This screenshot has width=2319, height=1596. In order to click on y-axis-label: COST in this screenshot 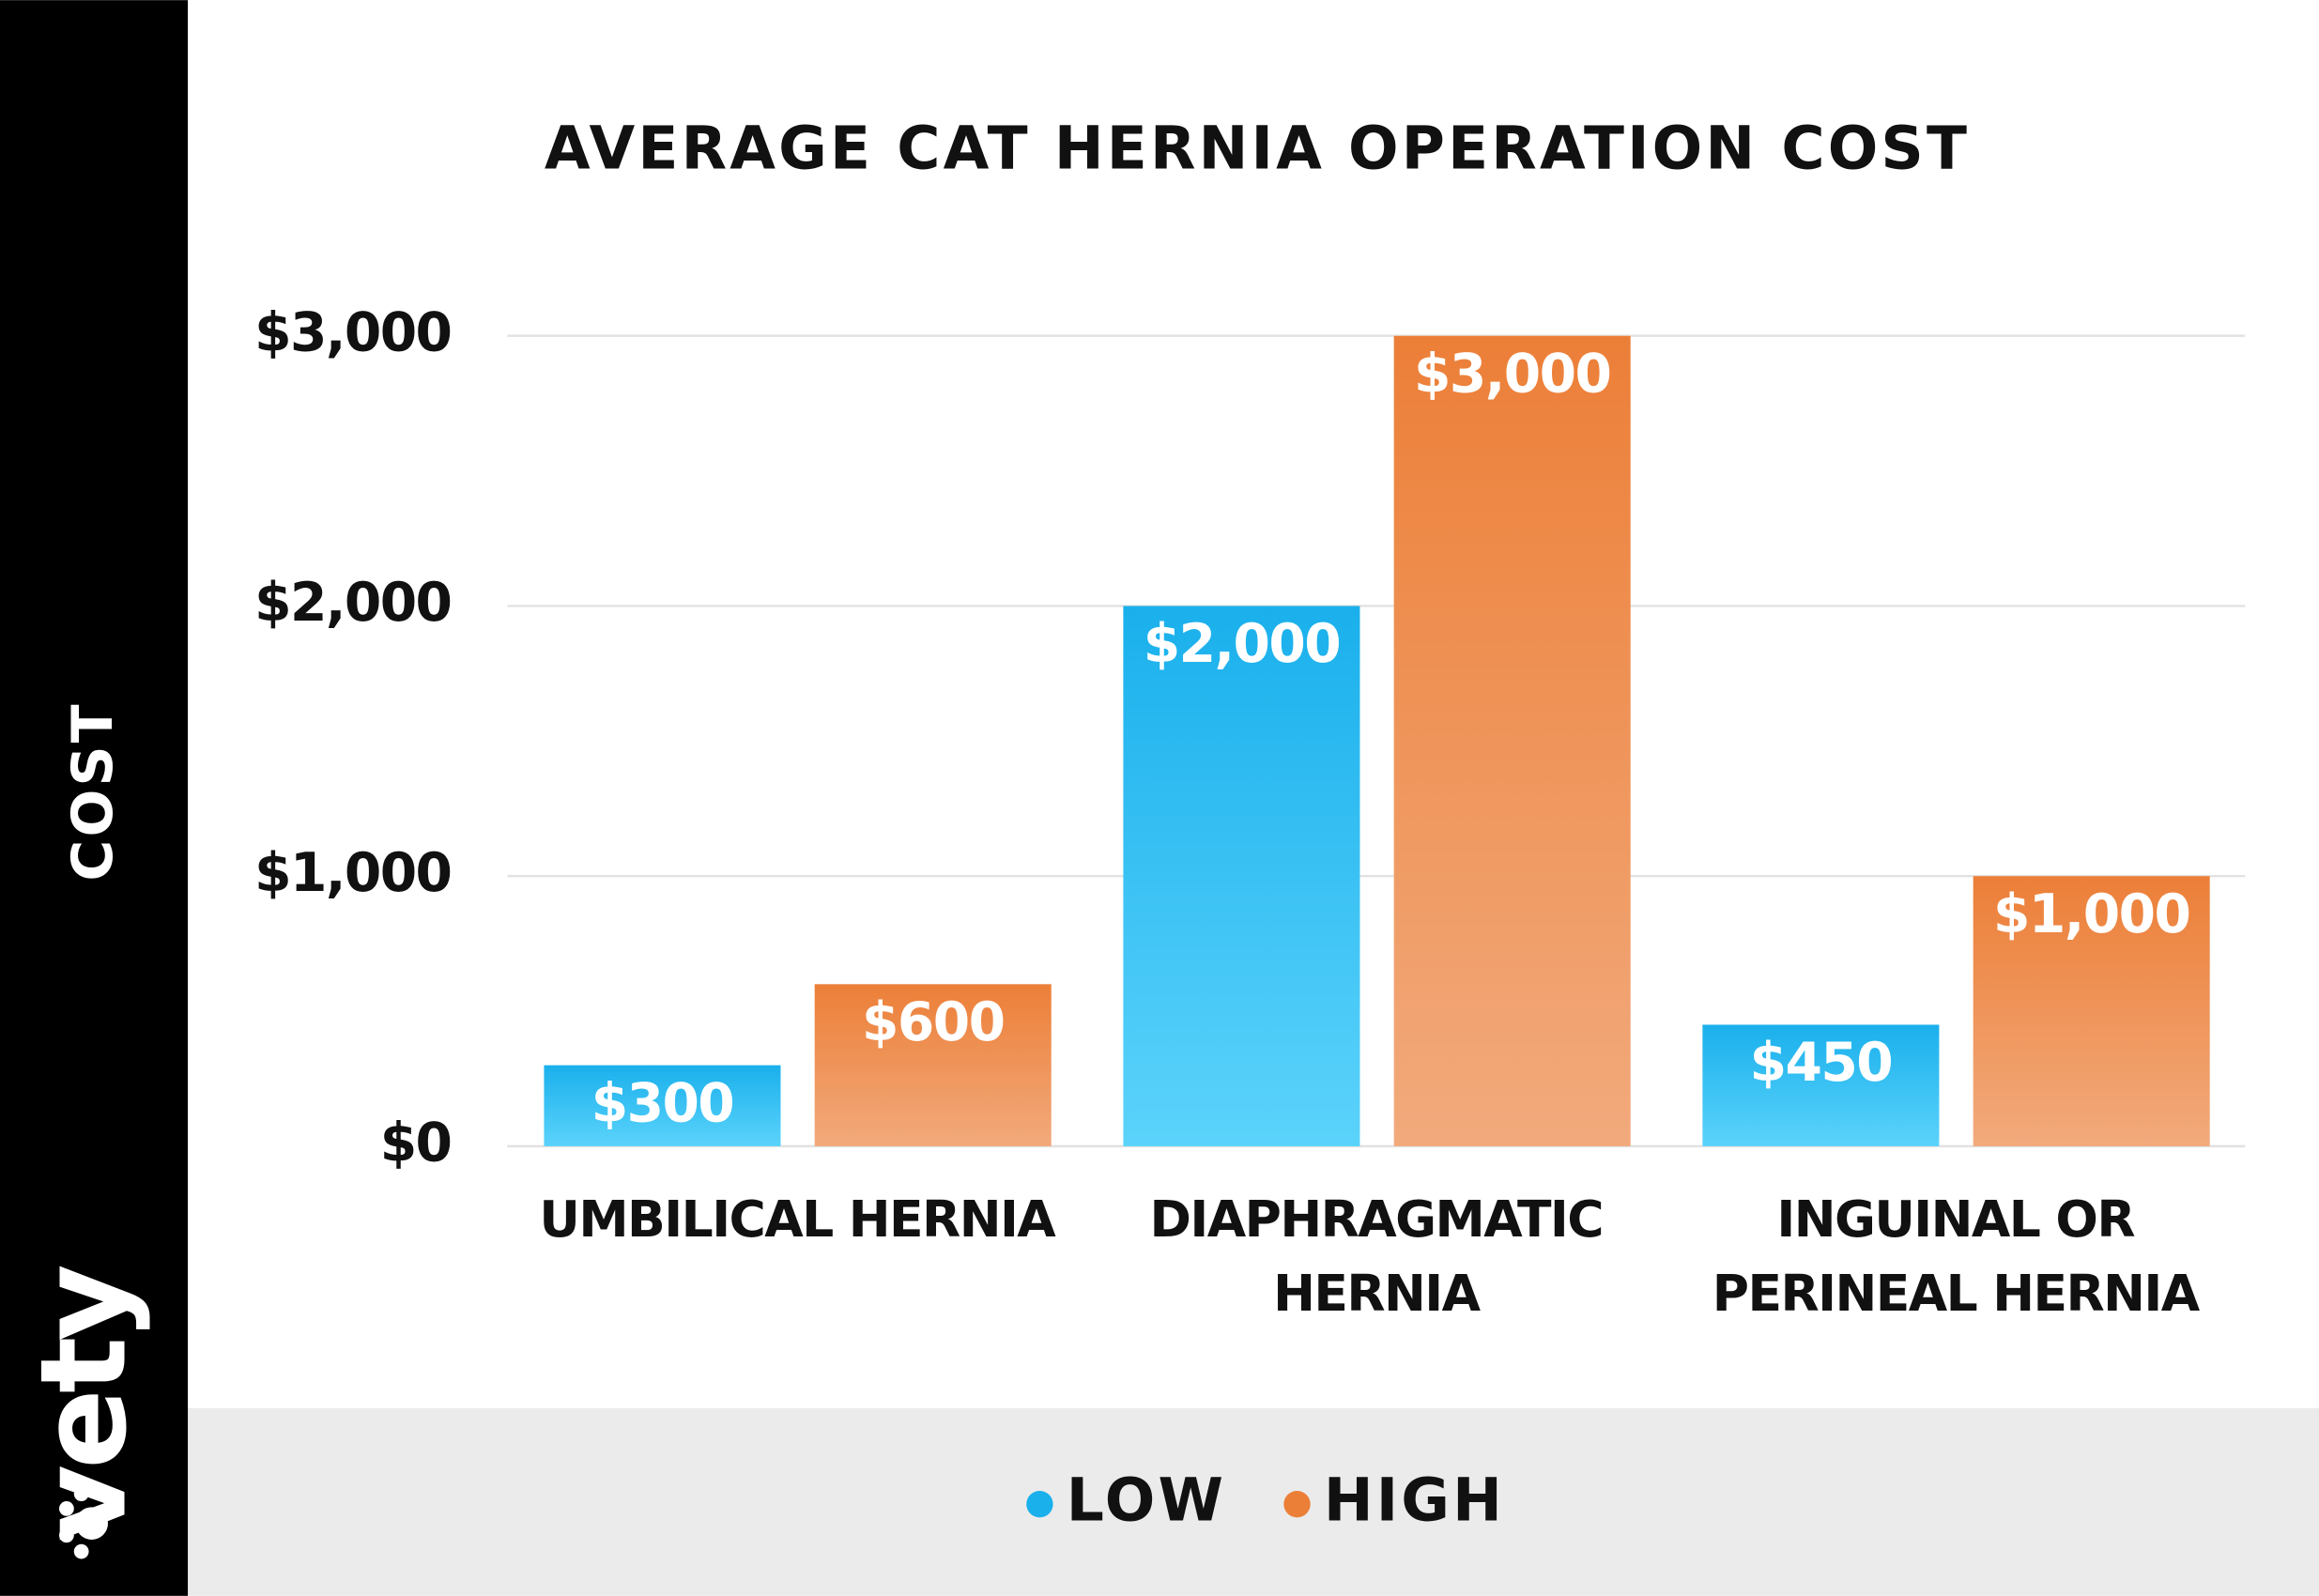, I will do `click(93, 791)`.